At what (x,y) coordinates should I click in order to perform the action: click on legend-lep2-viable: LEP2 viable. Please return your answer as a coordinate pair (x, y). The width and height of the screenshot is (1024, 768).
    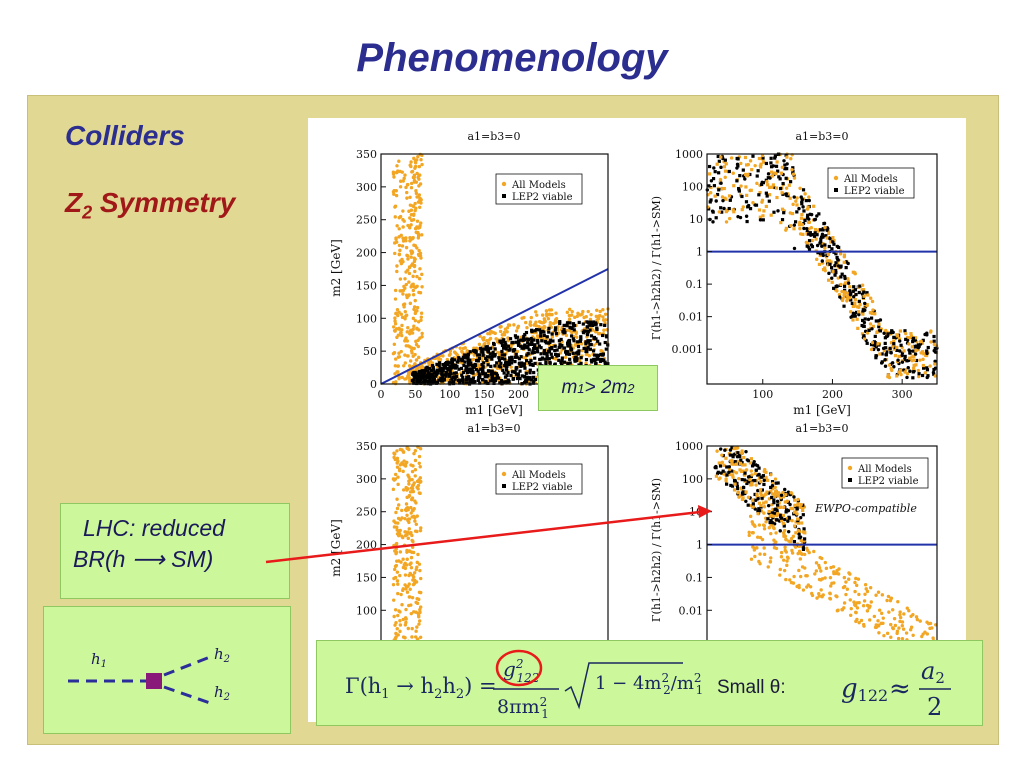
    Looking at the image, I should click on (542, 487).